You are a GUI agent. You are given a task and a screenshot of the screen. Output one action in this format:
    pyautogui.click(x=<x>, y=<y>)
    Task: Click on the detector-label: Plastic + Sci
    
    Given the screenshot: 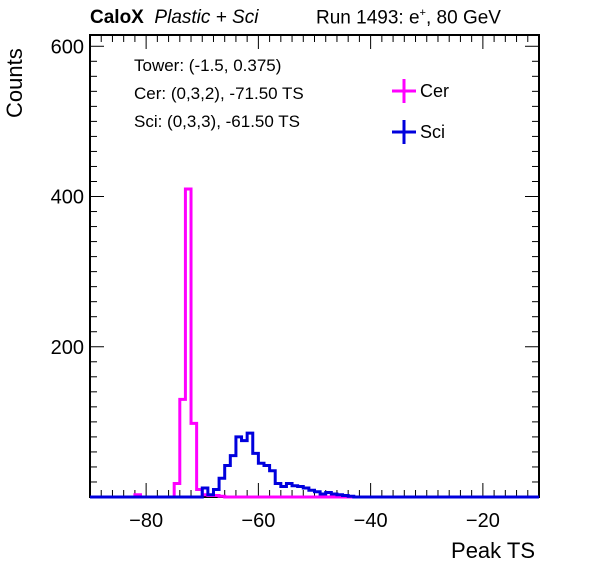 What is the action you would take?
    pyautogui.click(x=206, y=17)
    